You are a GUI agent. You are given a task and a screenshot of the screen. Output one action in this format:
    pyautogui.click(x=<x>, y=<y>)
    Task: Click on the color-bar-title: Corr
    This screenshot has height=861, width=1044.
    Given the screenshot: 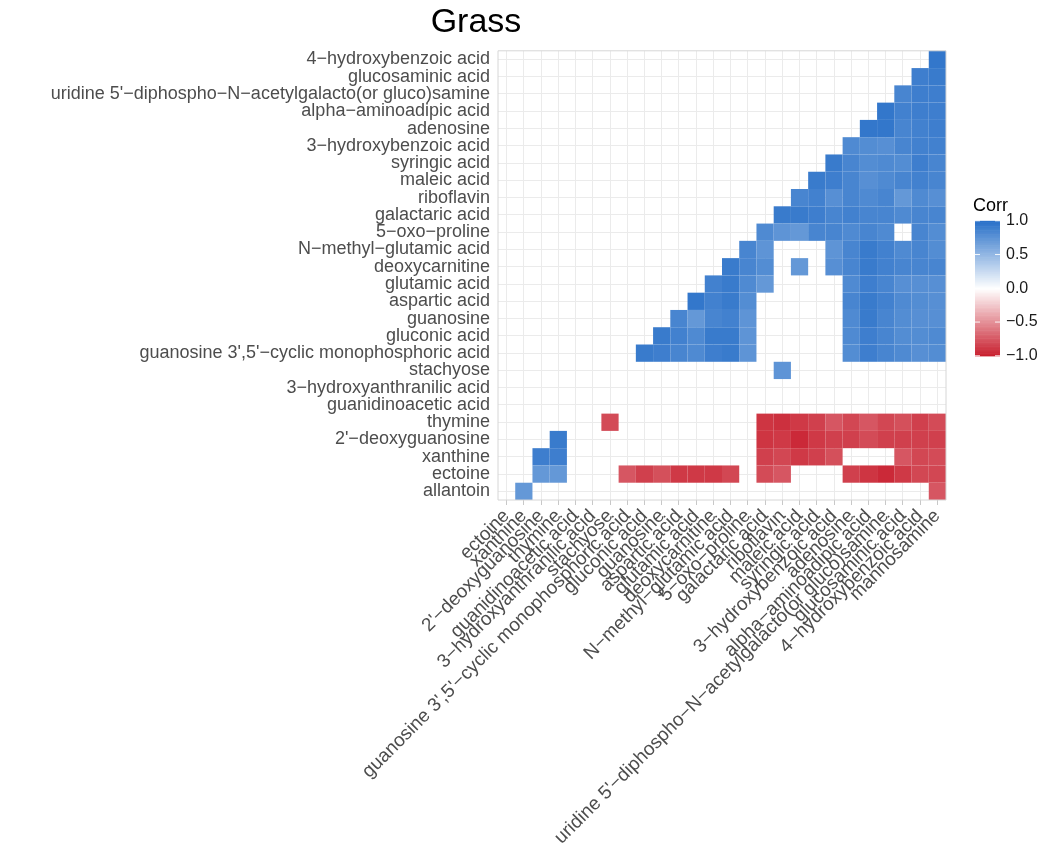 What is the action you would take?
    pyautogui.click(x=990, y=204)
    